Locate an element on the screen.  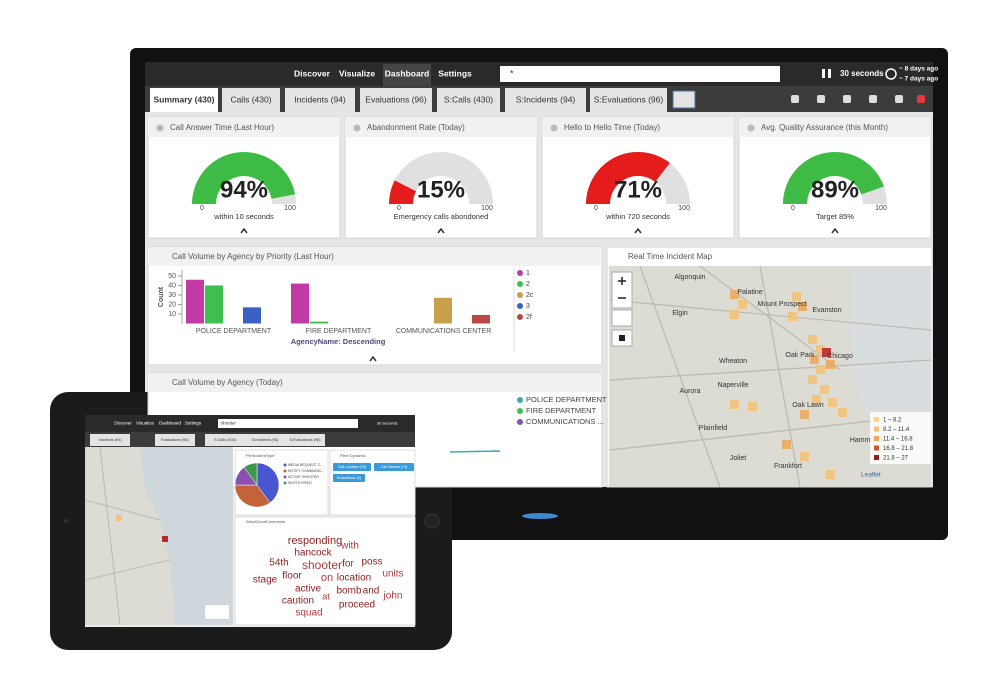
zoom-in is located at coordinates (622, 288).